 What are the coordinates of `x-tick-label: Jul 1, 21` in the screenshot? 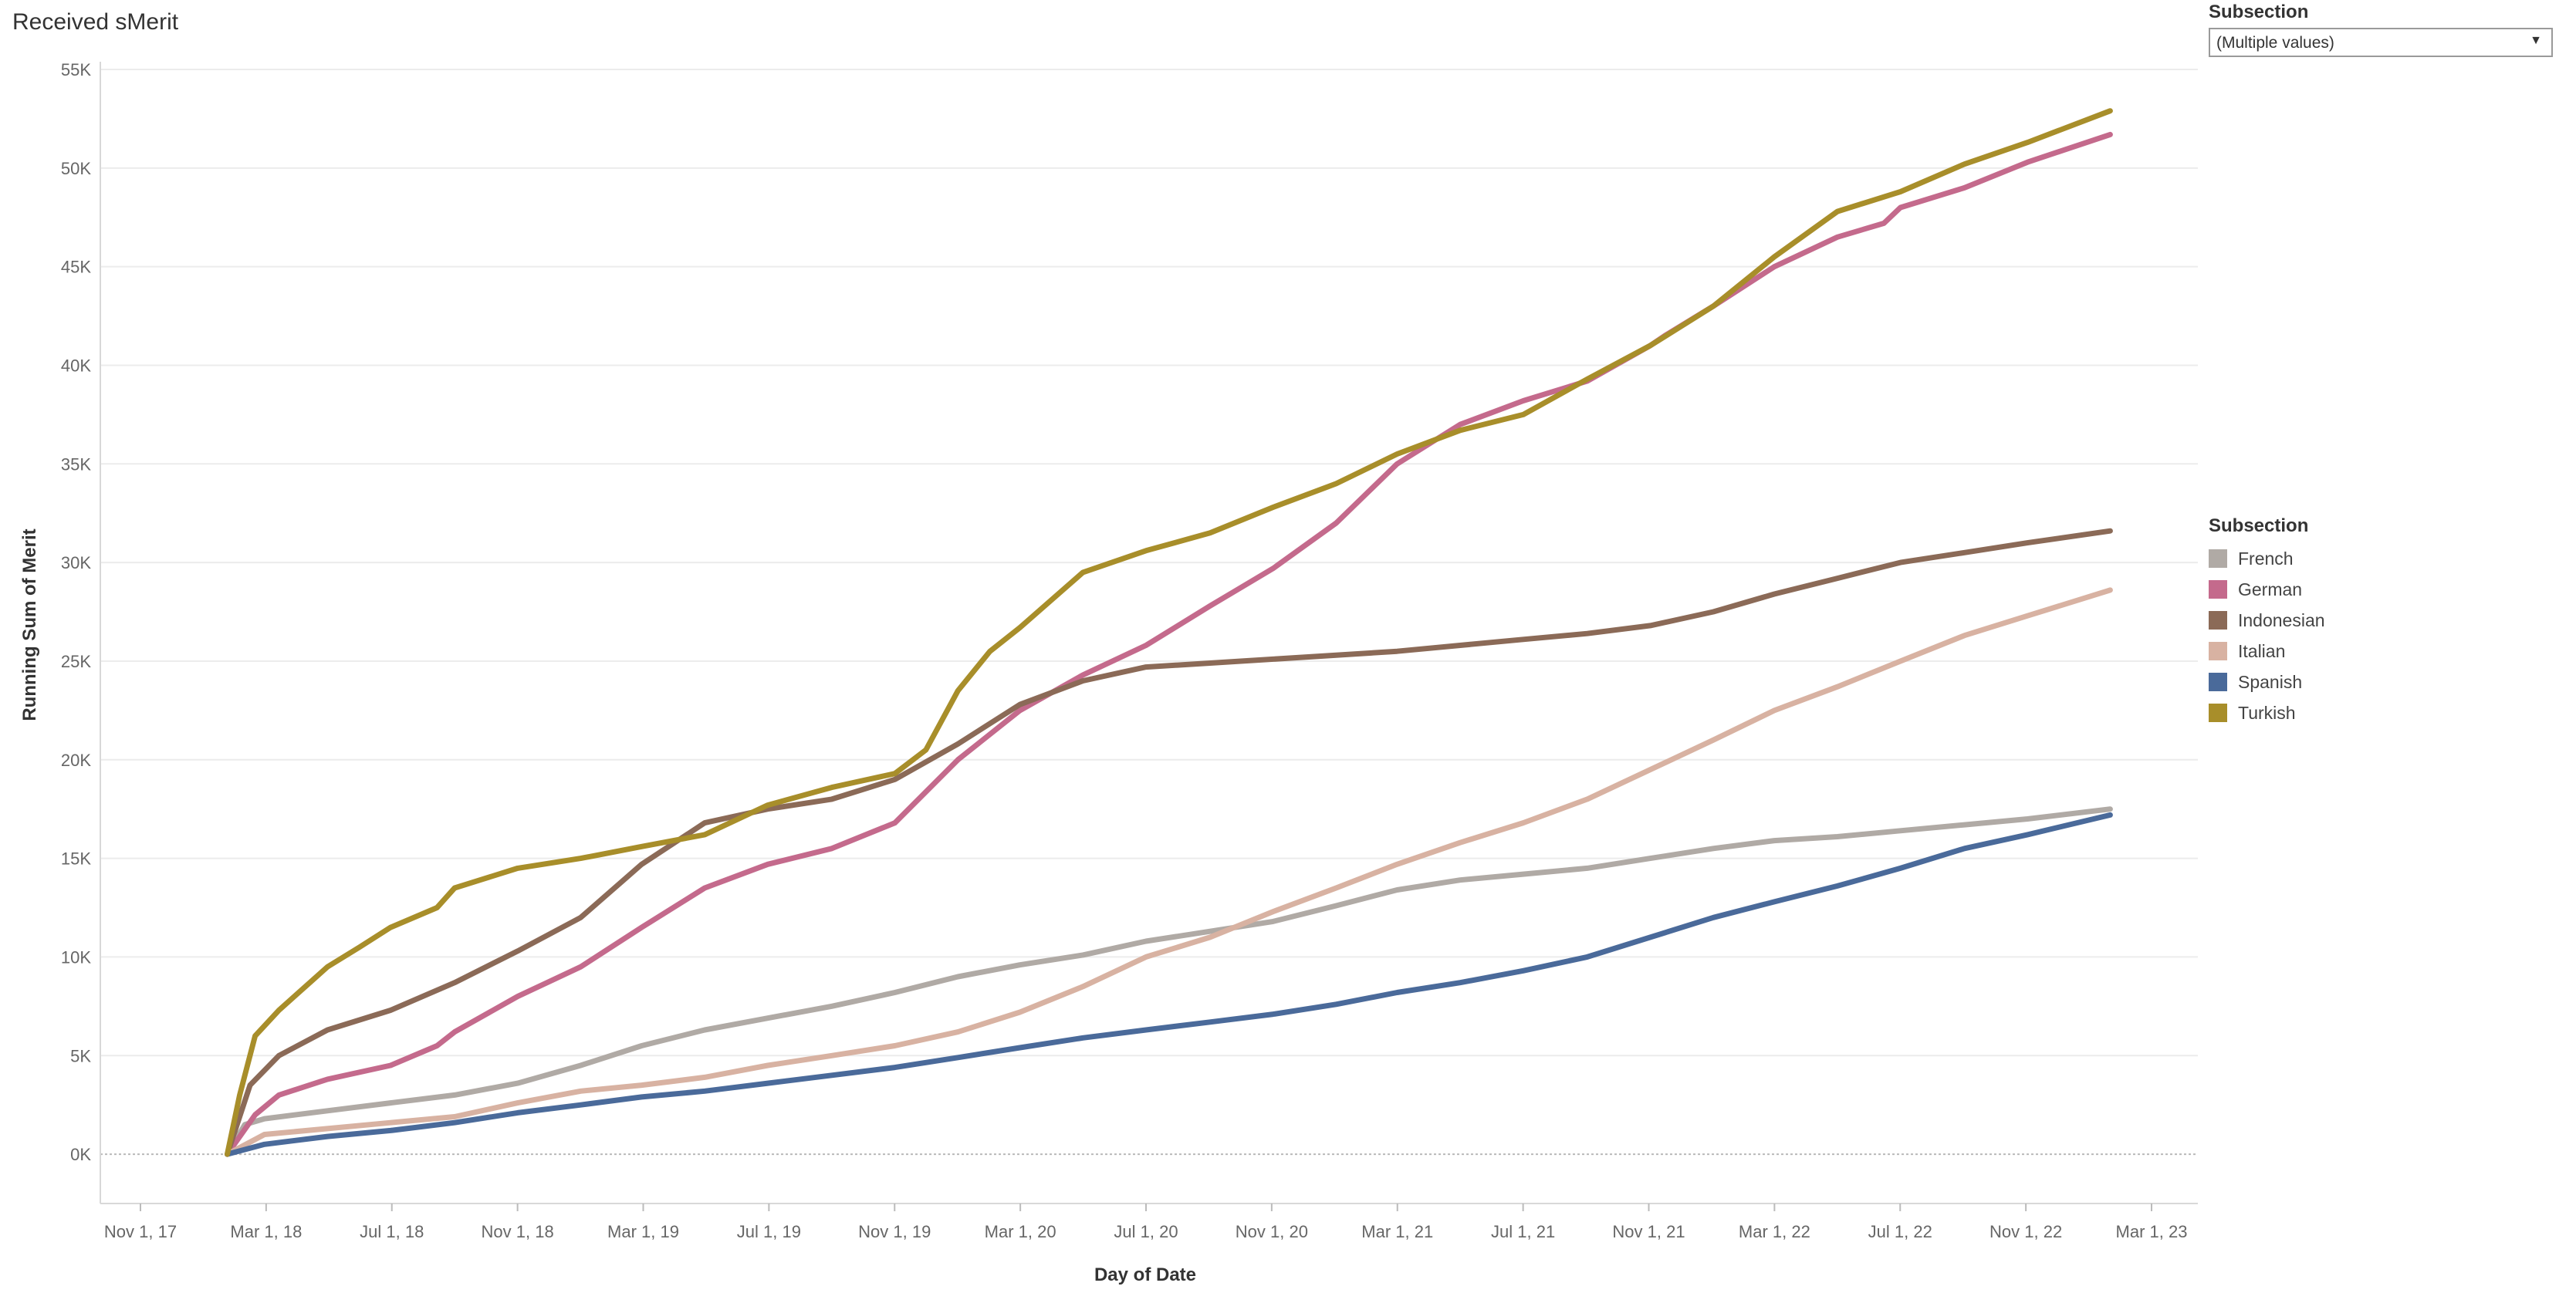 It's located at (1523, 1231).